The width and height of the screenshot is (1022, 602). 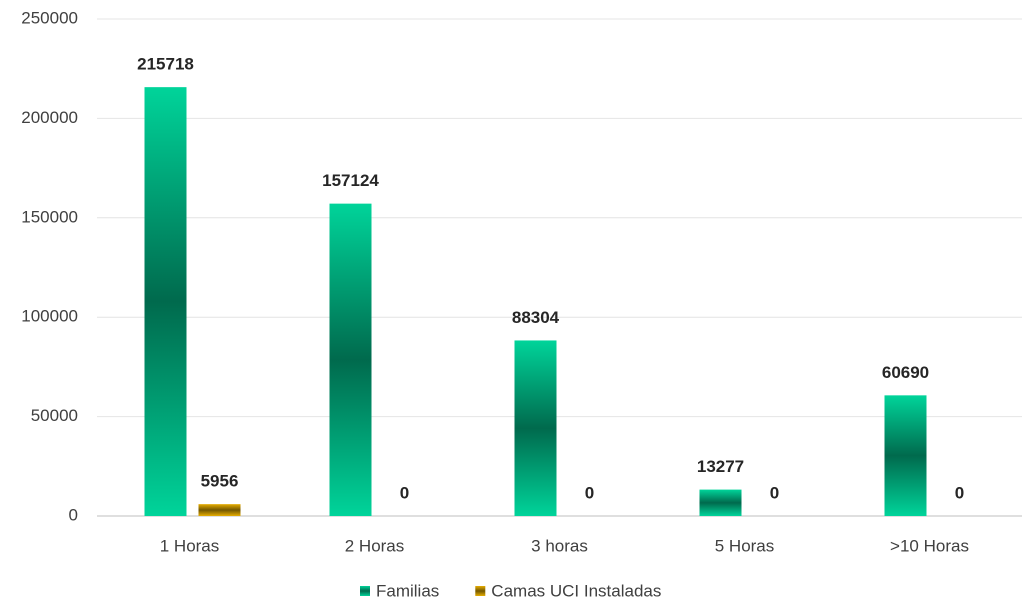 What do you see at coordinates (54, 415) in the screenshot?
I see `y-tick-label: 50000` at bounding box center [54, 415].